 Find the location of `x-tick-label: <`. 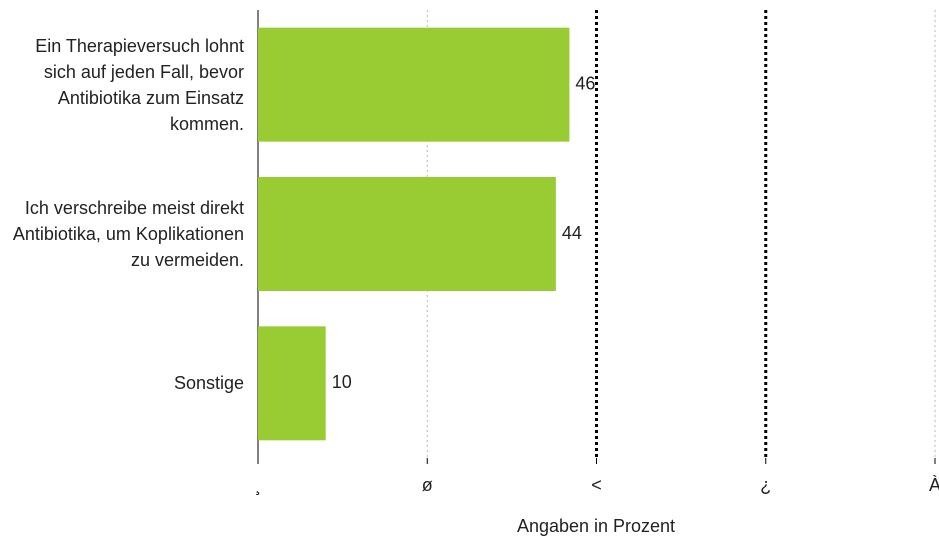

x-tick-label: < is located at coordinates (596, 485).